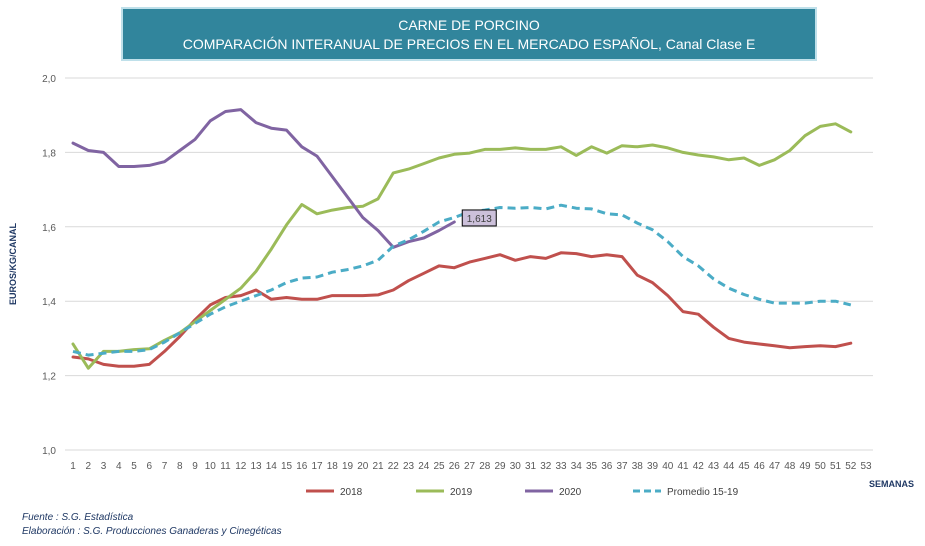 The height and width of the screenshot is (546, 925). What do you see at coordinates (49, 79) in the screenshot?
I see `y-tick-label: 2,0` at bounding box center [49, 79].